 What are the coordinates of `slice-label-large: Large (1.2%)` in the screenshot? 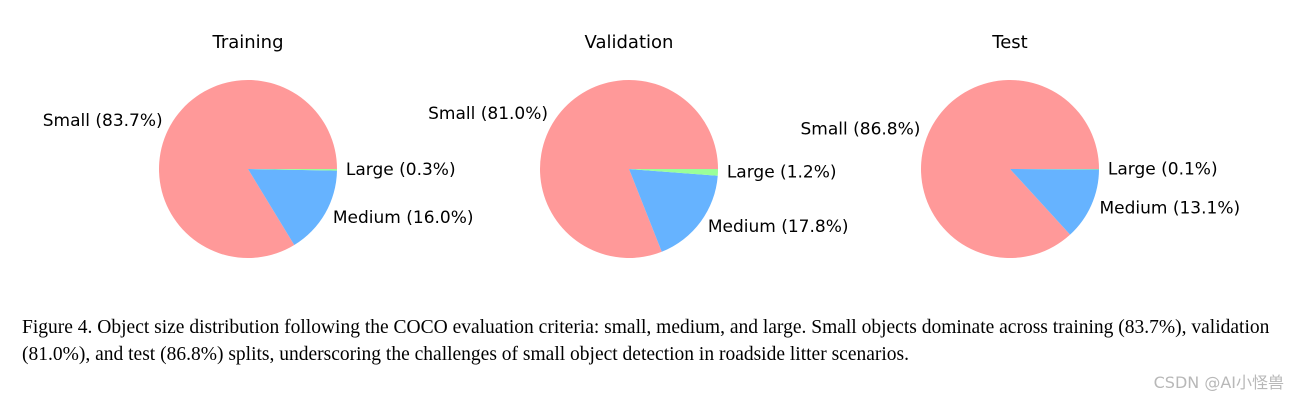 It's located at (782, 173).